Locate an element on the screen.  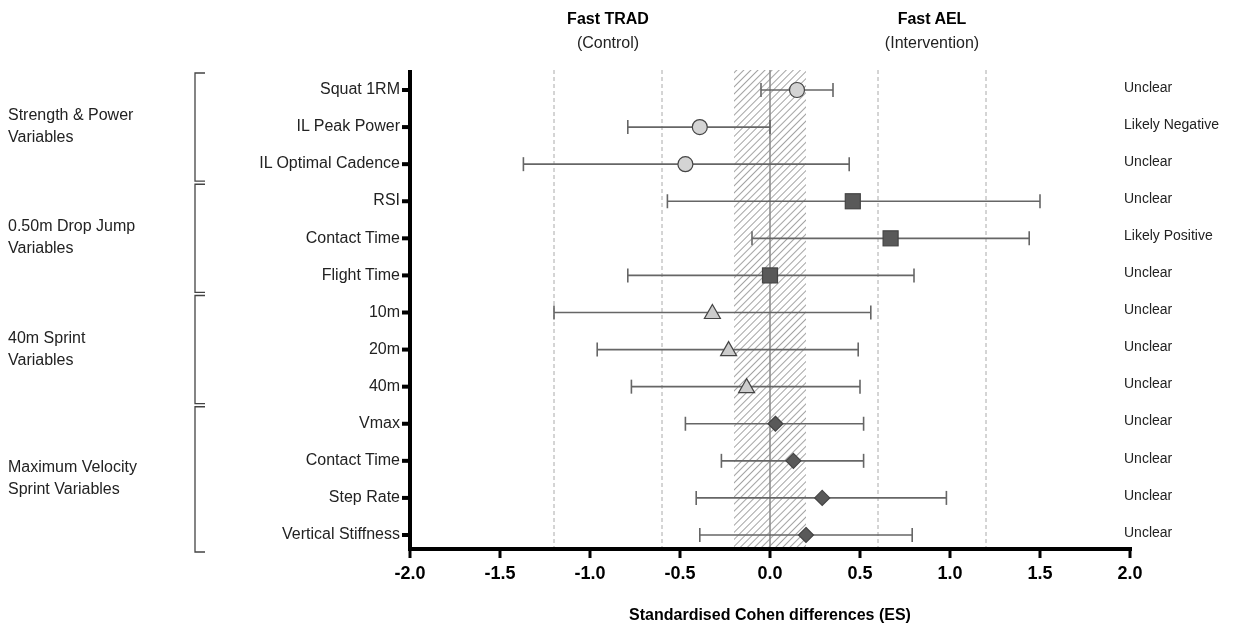
text: 0.50m Drop Jump Variables is located at coordinates (72, 237).